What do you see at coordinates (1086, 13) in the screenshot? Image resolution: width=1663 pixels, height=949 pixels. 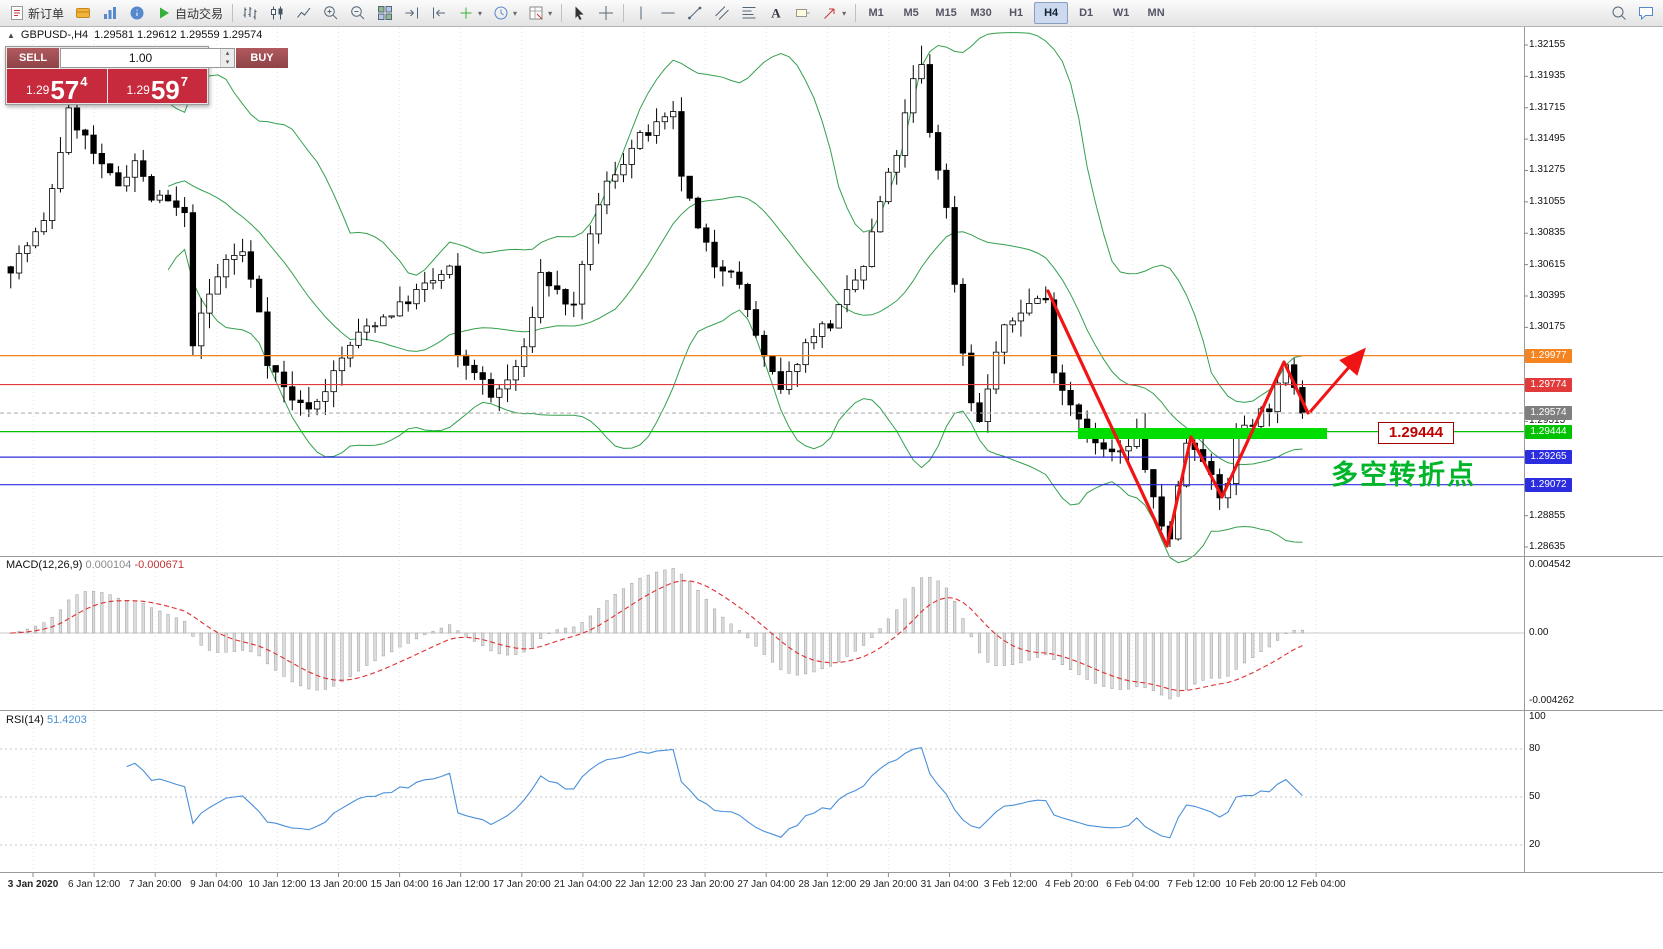 I see `timeframe-d1-button: D1` at bounding box center [1086, 13].